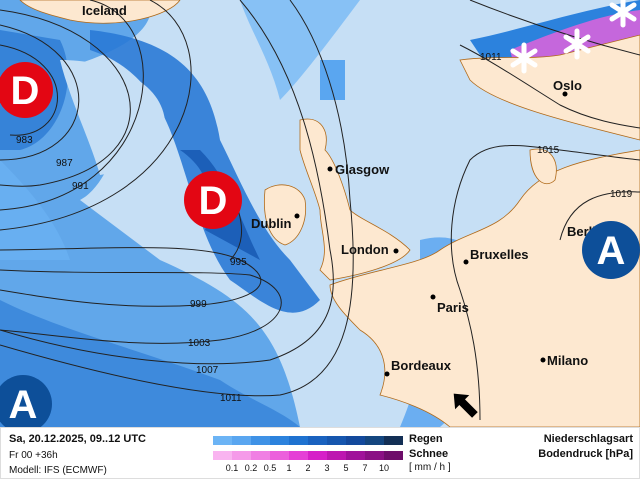 The width and height of the screenshot is (640, 479). I want to click on city-label-oslo: Oslo, so click(567, 85).